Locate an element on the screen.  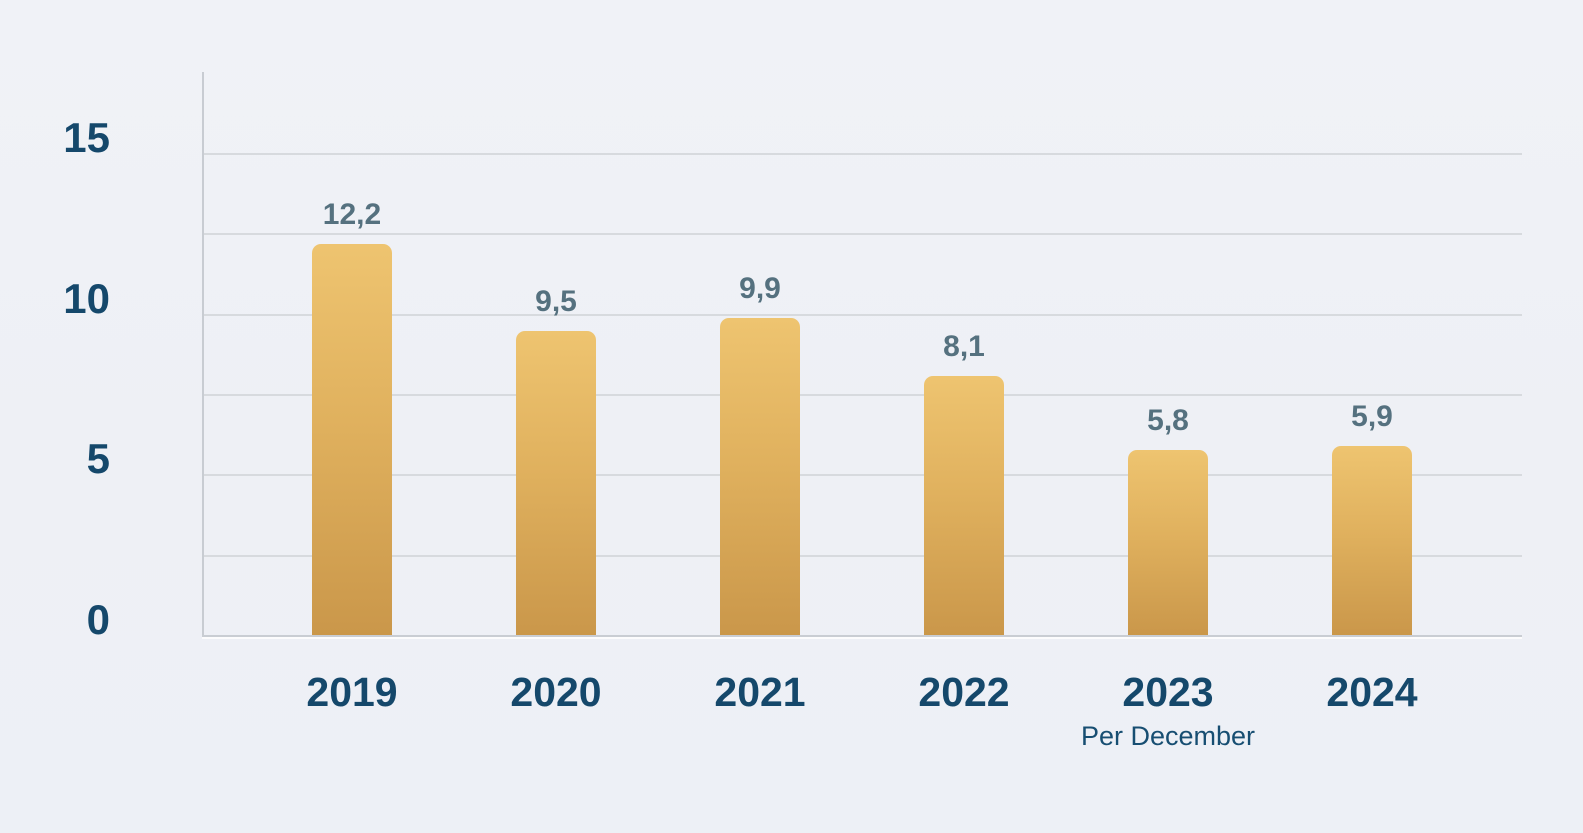
value-label-2020: 9,5 is located at coordinates (556, 301).